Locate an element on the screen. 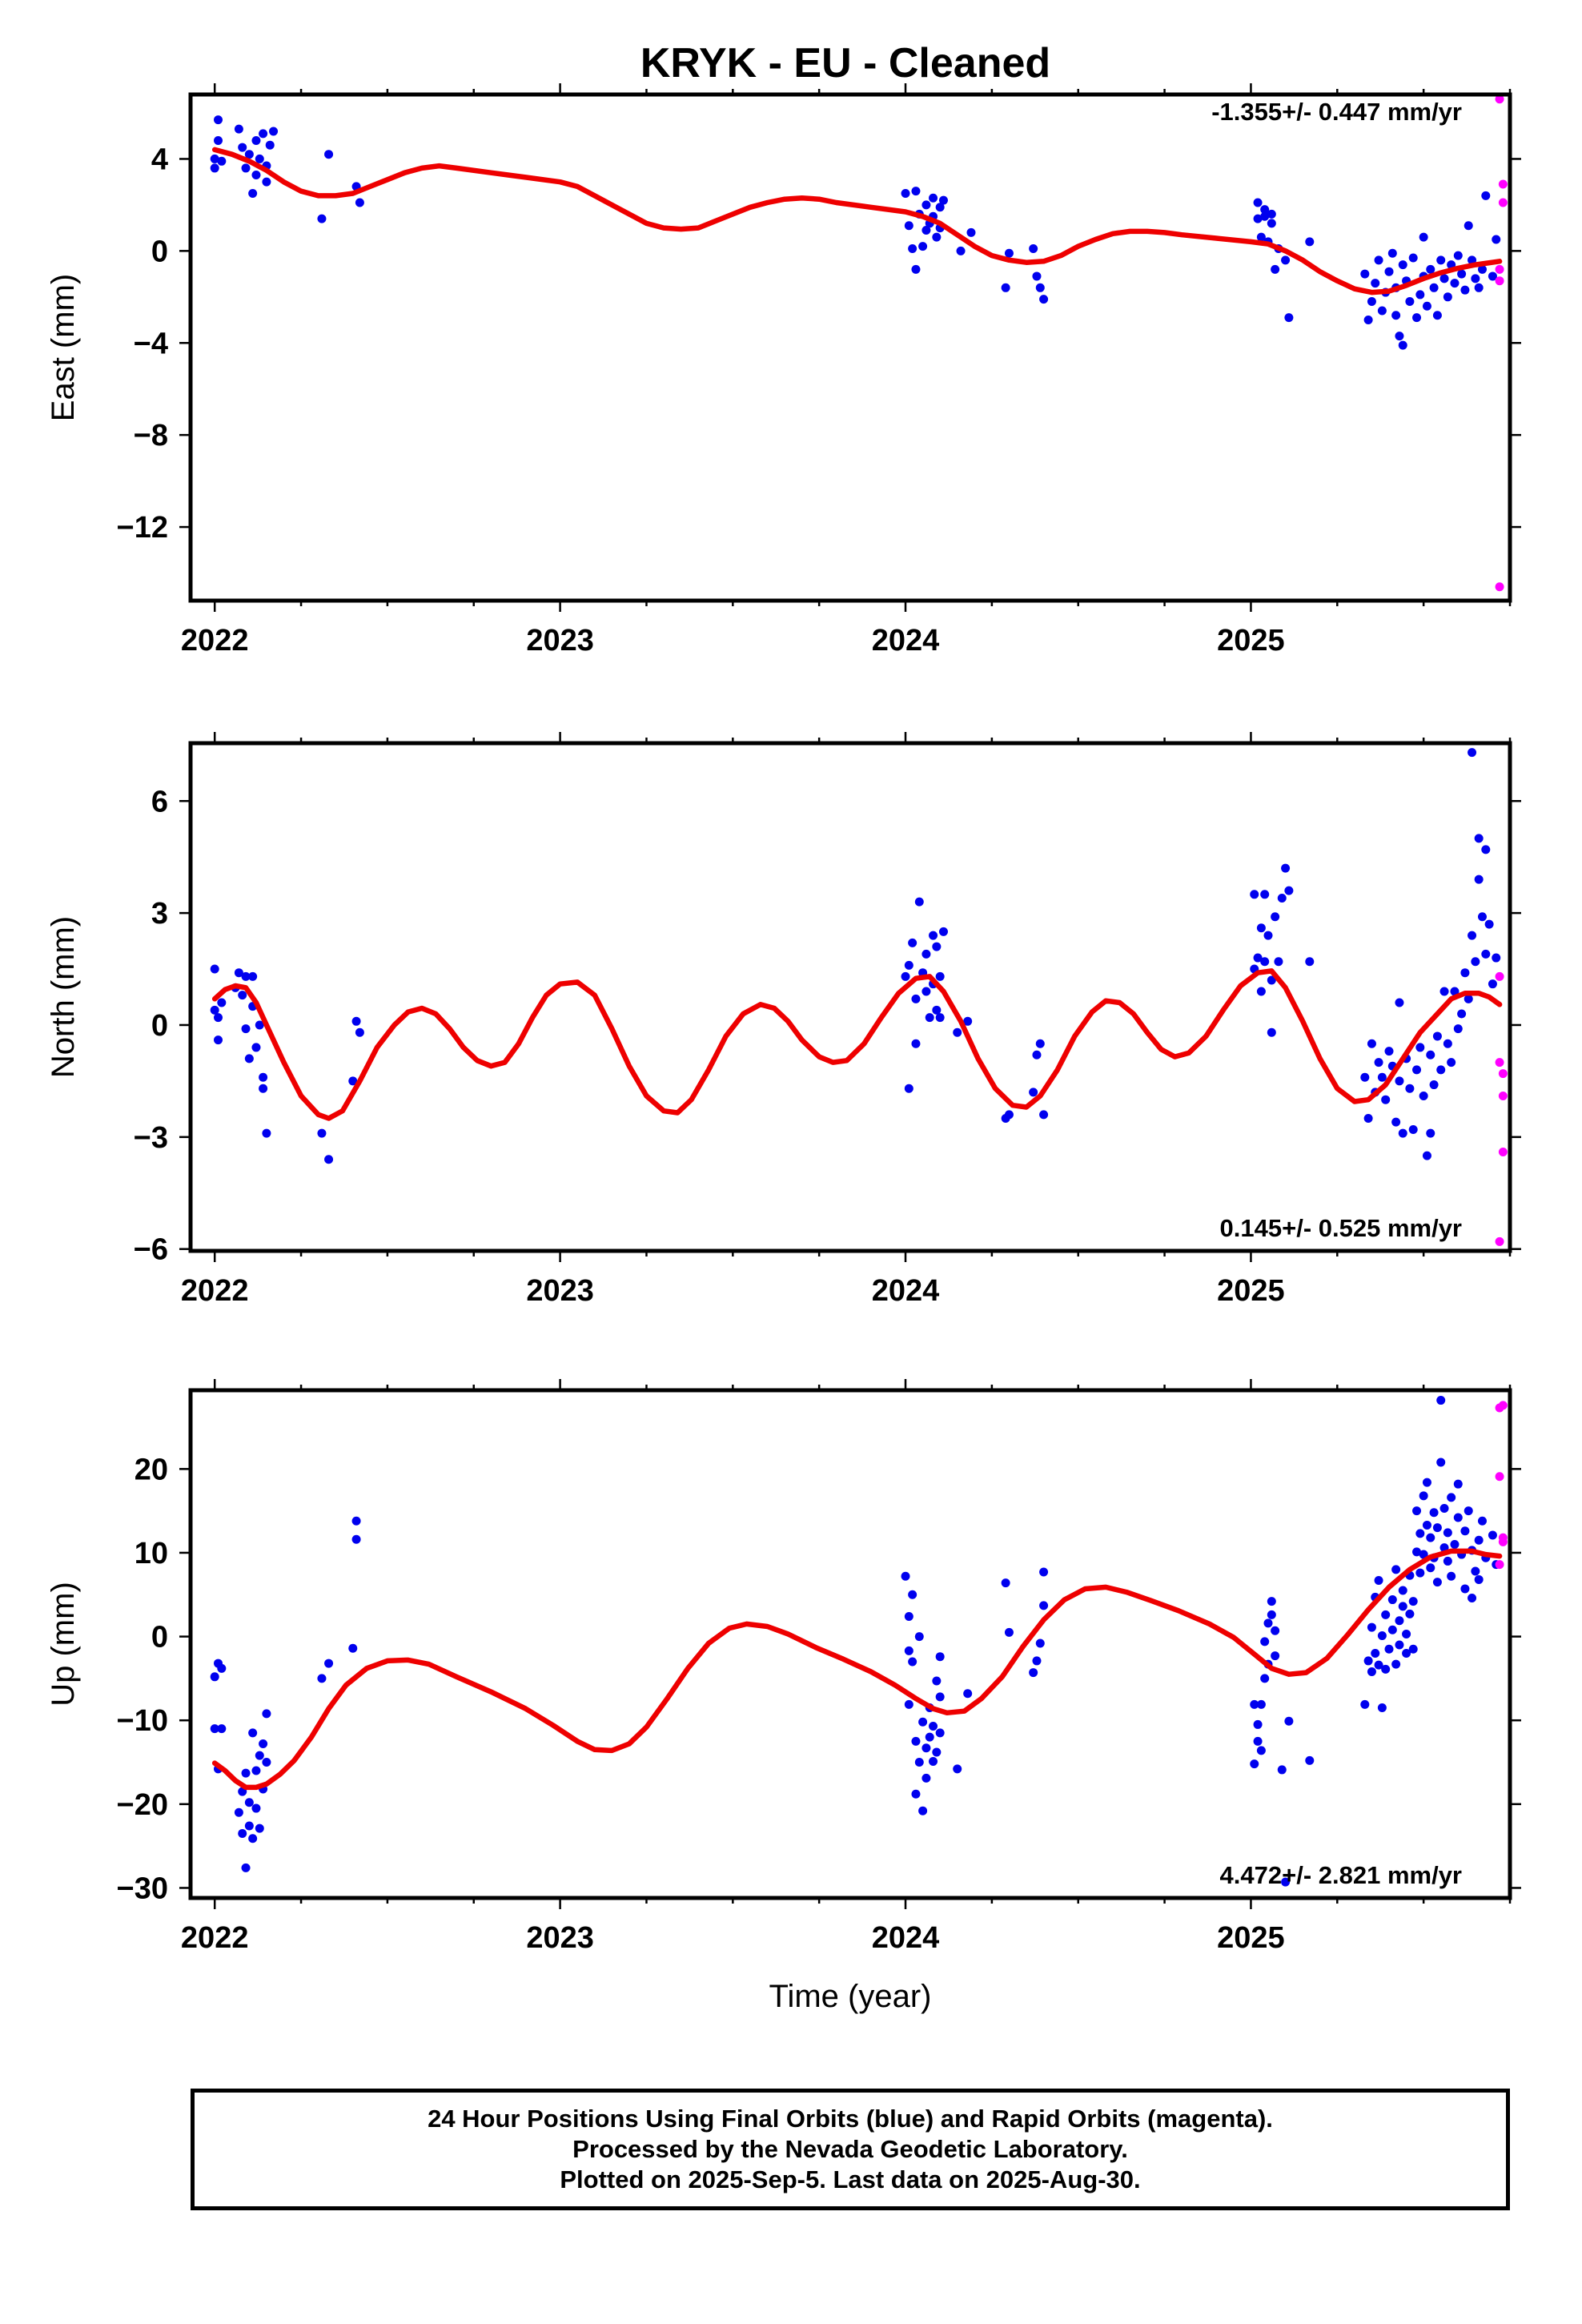  y-tick-label: −8 is located at coordinates (151, 436).